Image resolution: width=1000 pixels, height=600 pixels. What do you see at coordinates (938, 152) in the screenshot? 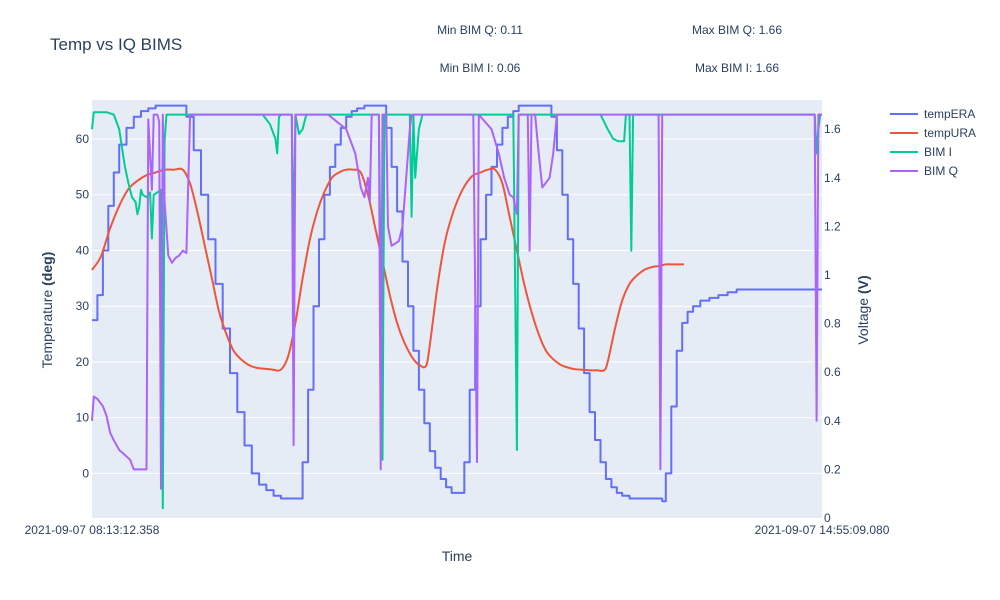
I see `legend-label: BIM I` at bounding box center [938, 152].